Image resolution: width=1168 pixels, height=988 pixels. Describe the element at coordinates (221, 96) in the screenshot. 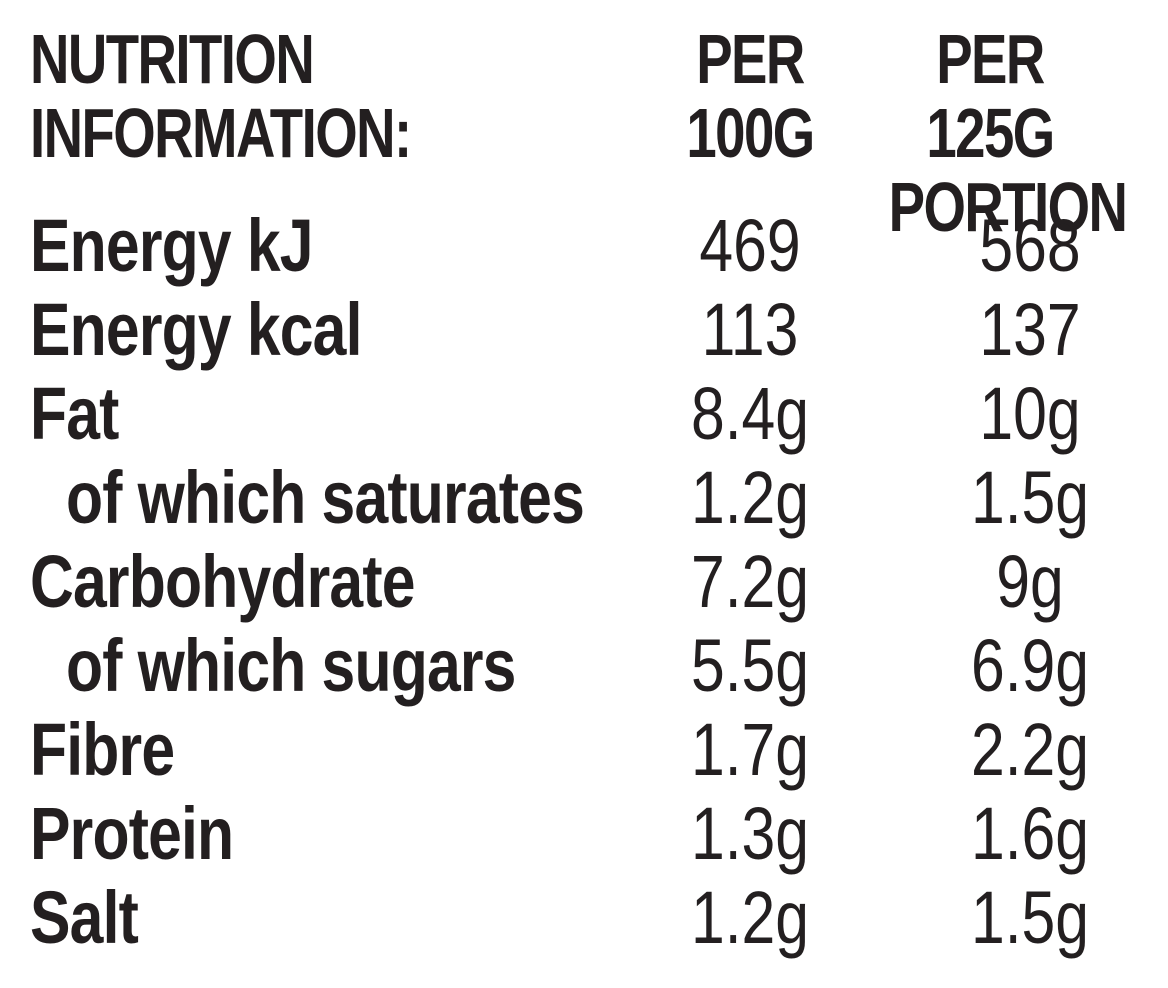

I see `nutrition-title: NUTRITION INFORMATION:` at that location.